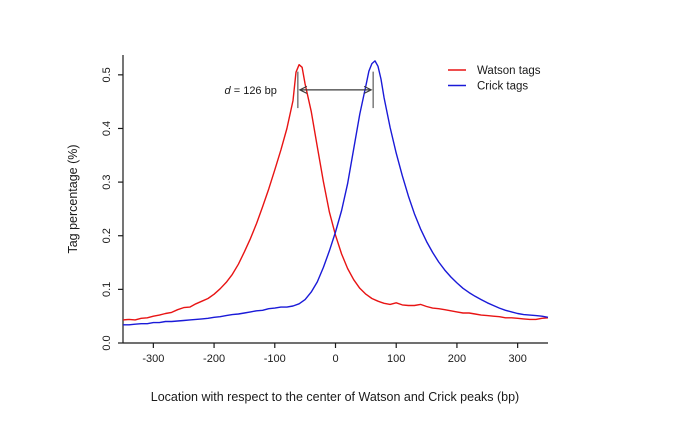  I want to click on x-axis-ticks: -300 -200 -100 0 100 200 300, so click(334, 354).